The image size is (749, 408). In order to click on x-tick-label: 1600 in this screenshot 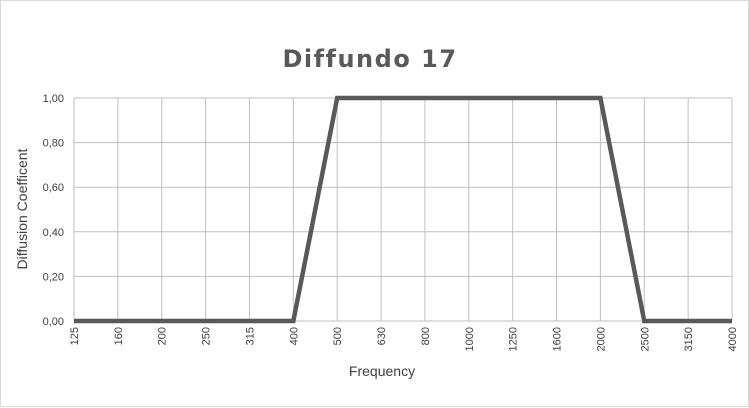, I will do `click(558, 339)`.